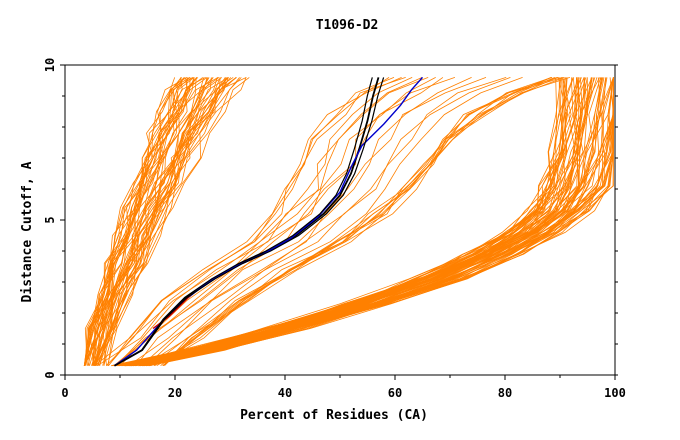 This screenshot has width=680, height=440. I want to click on x-tick-label: 80, so click(505, 393).